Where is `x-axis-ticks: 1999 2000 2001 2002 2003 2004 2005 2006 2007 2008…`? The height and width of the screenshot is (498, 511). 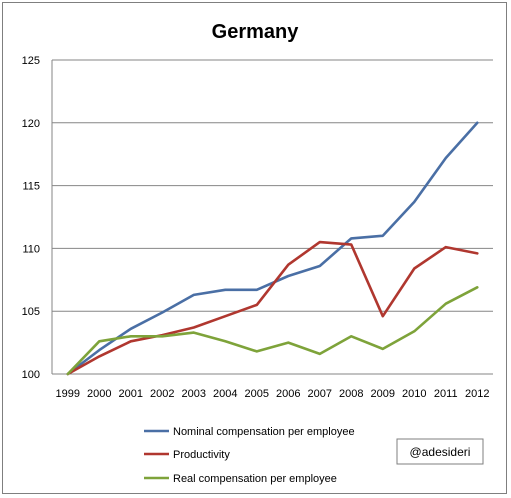 x-axis-ticks: 1999 2000 2001 2002 2003 2004 2005 2006 2007 2008… is located at coordinates (273, 394).